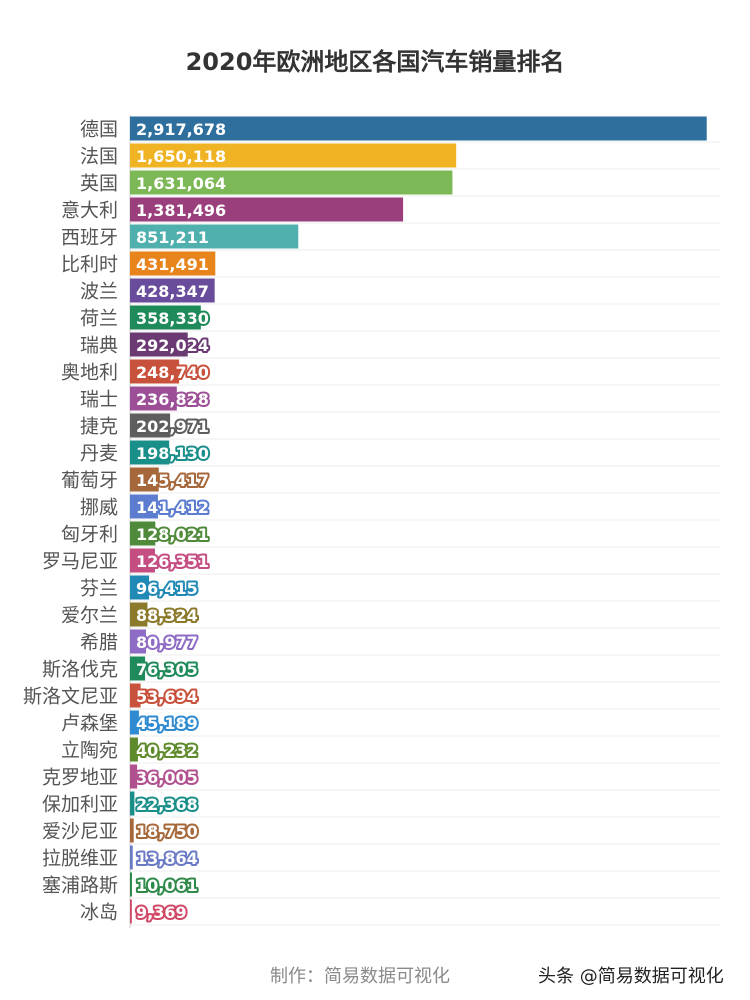 This screenshot has height=1000, width=750. What do you see at coordinates (80, 886) in the screenshot?
I see `category-label: 塞浦路斯` at bounding box center [80, 886].